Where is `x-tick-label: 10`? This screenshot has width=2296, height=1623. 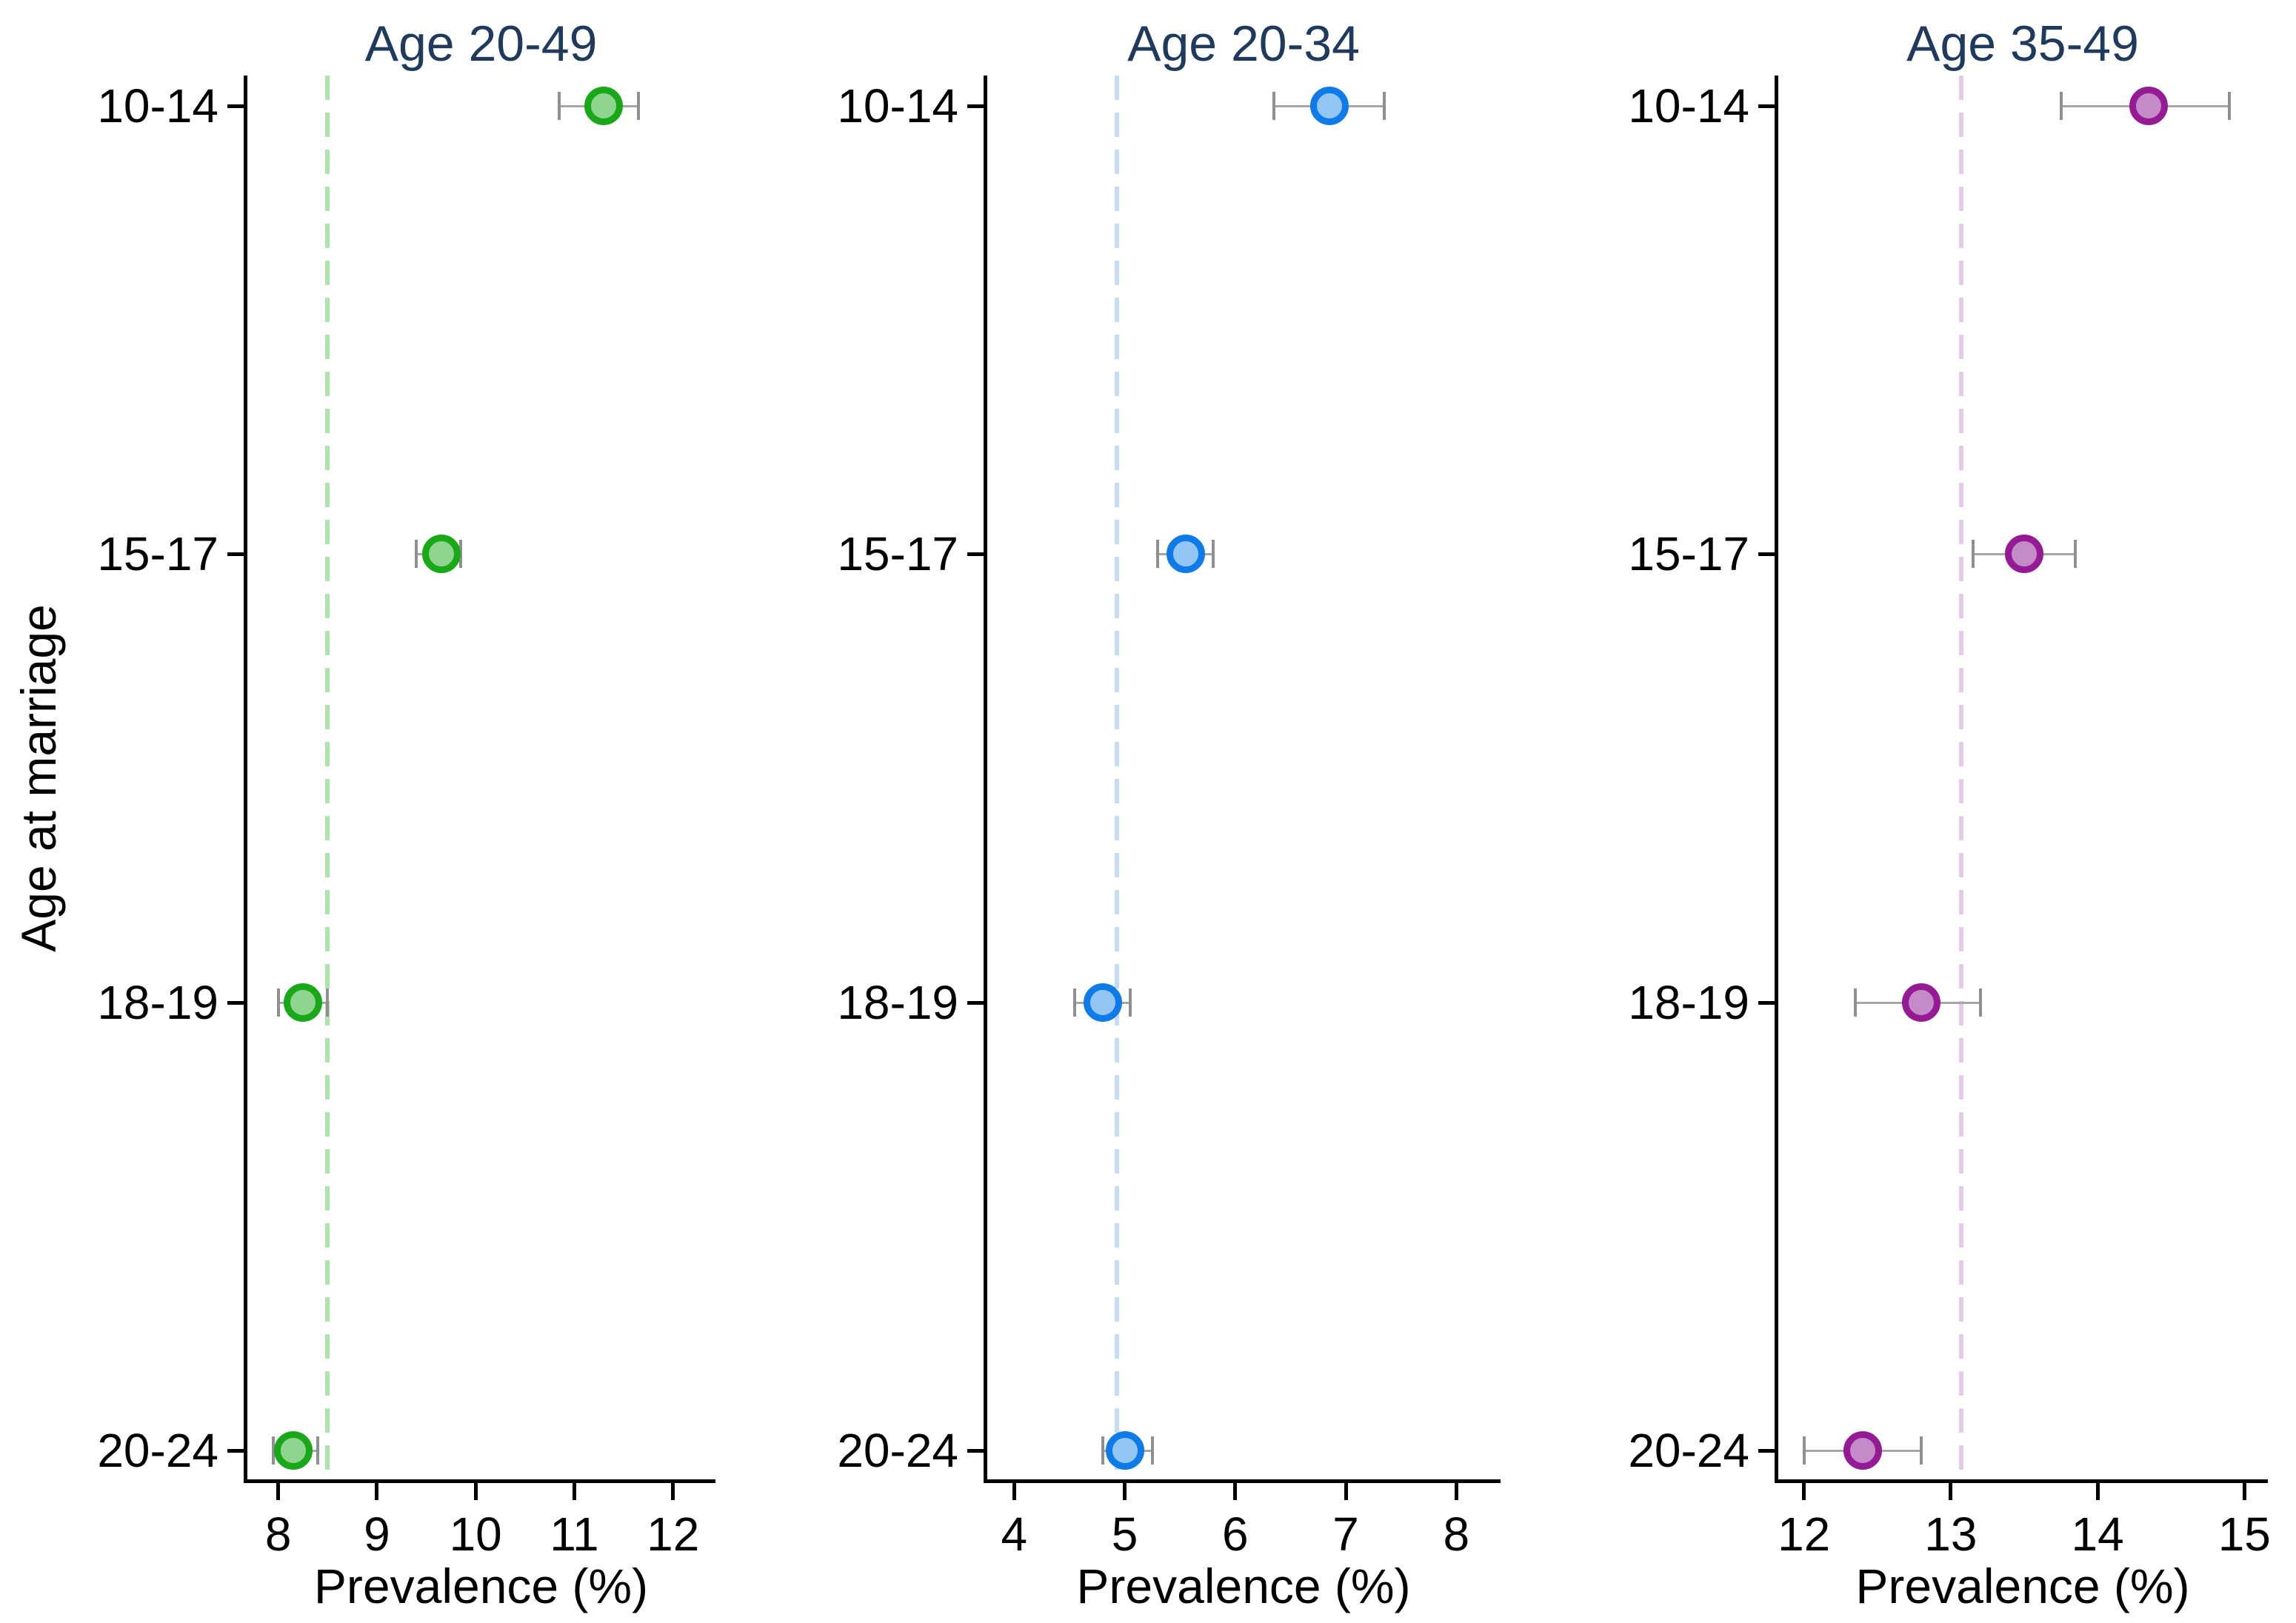 x-tick-label: 10 is located at coordinates (475, 1534).